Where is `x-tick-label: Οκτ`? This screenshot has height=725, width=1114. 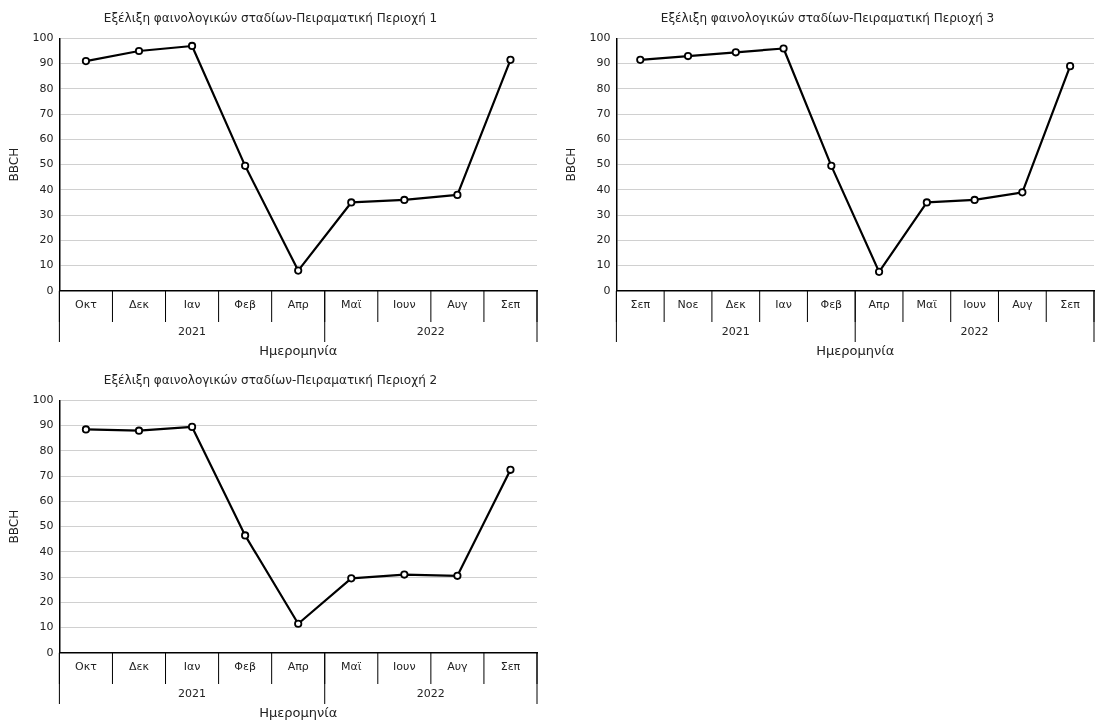 x-tick-label: Οκτ is located at coordinates (86, 305).